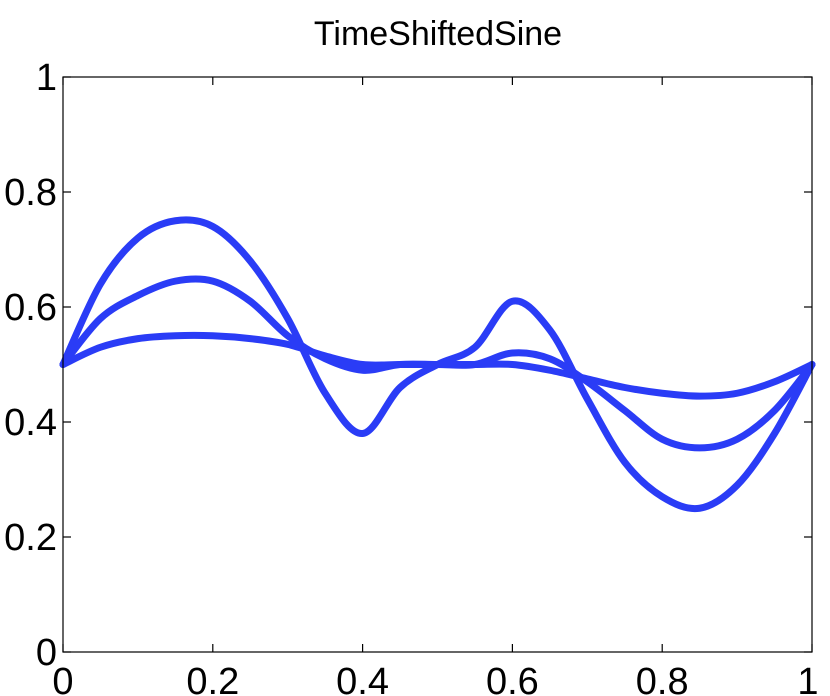 The image size is (830, 696). What do you see at coordinates (438, 34) in the screenshot?
I see `chart-title: TimeShiftedSine` at bounding box center [438, 34].